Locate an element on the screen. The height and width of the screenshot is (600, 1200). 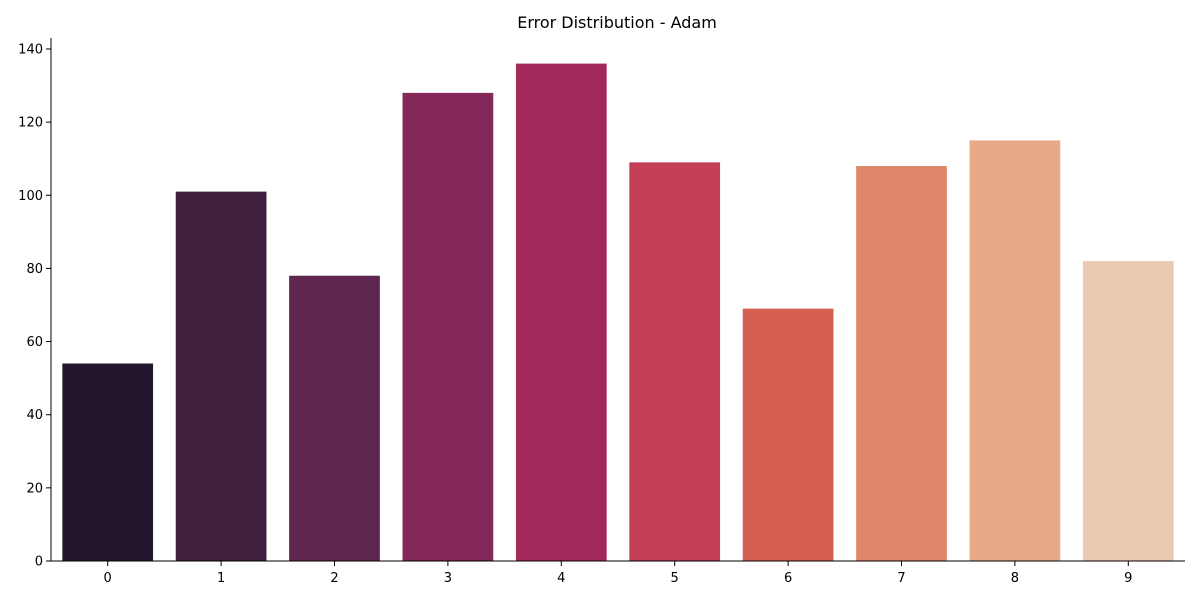
y-tick-label: 0 is located at coordinates (39, 562).